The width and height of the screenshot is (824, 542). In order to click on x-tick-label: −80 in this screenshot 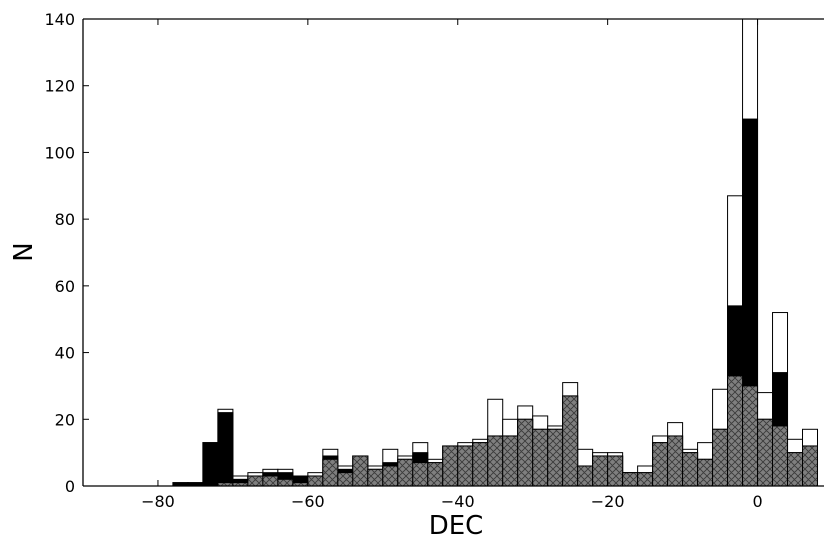, I will do `click(158, 501)`.